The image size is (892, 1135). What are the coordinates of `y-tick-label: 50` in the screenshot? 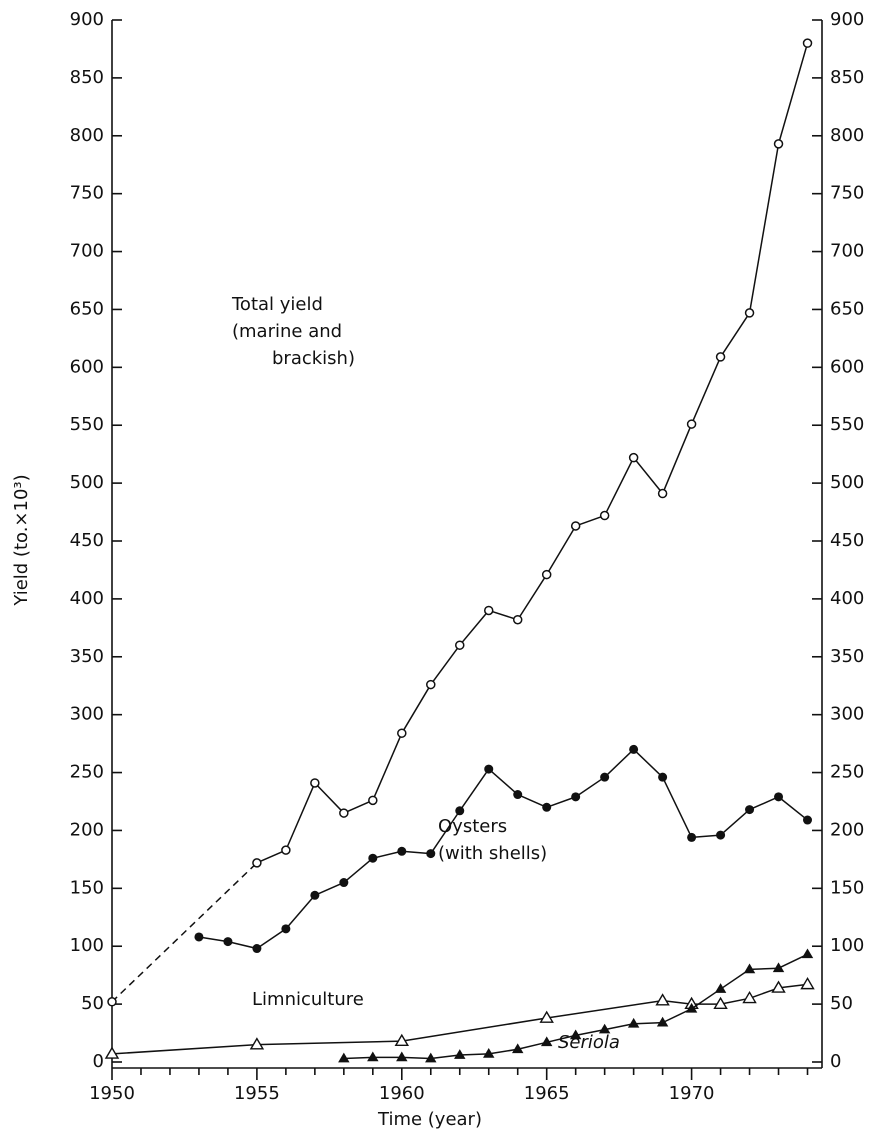 It's located at (92, 1003).